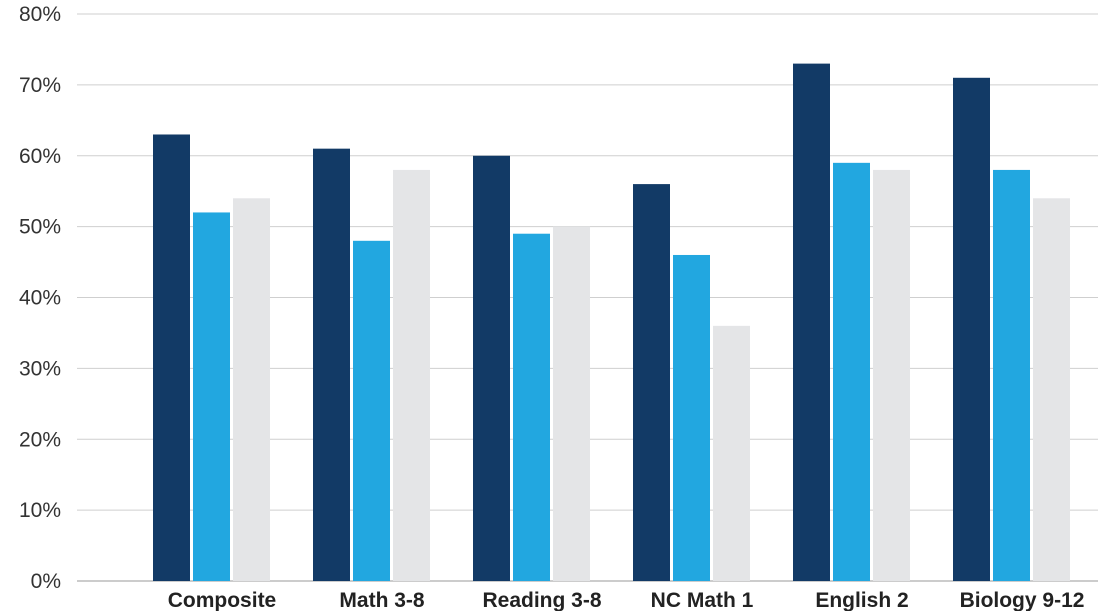 This screenshot has width=1112, height=611. Describe the element at coordinates (40, 156) in the screenshot. I see `y-tick-label: 60%` at that location.